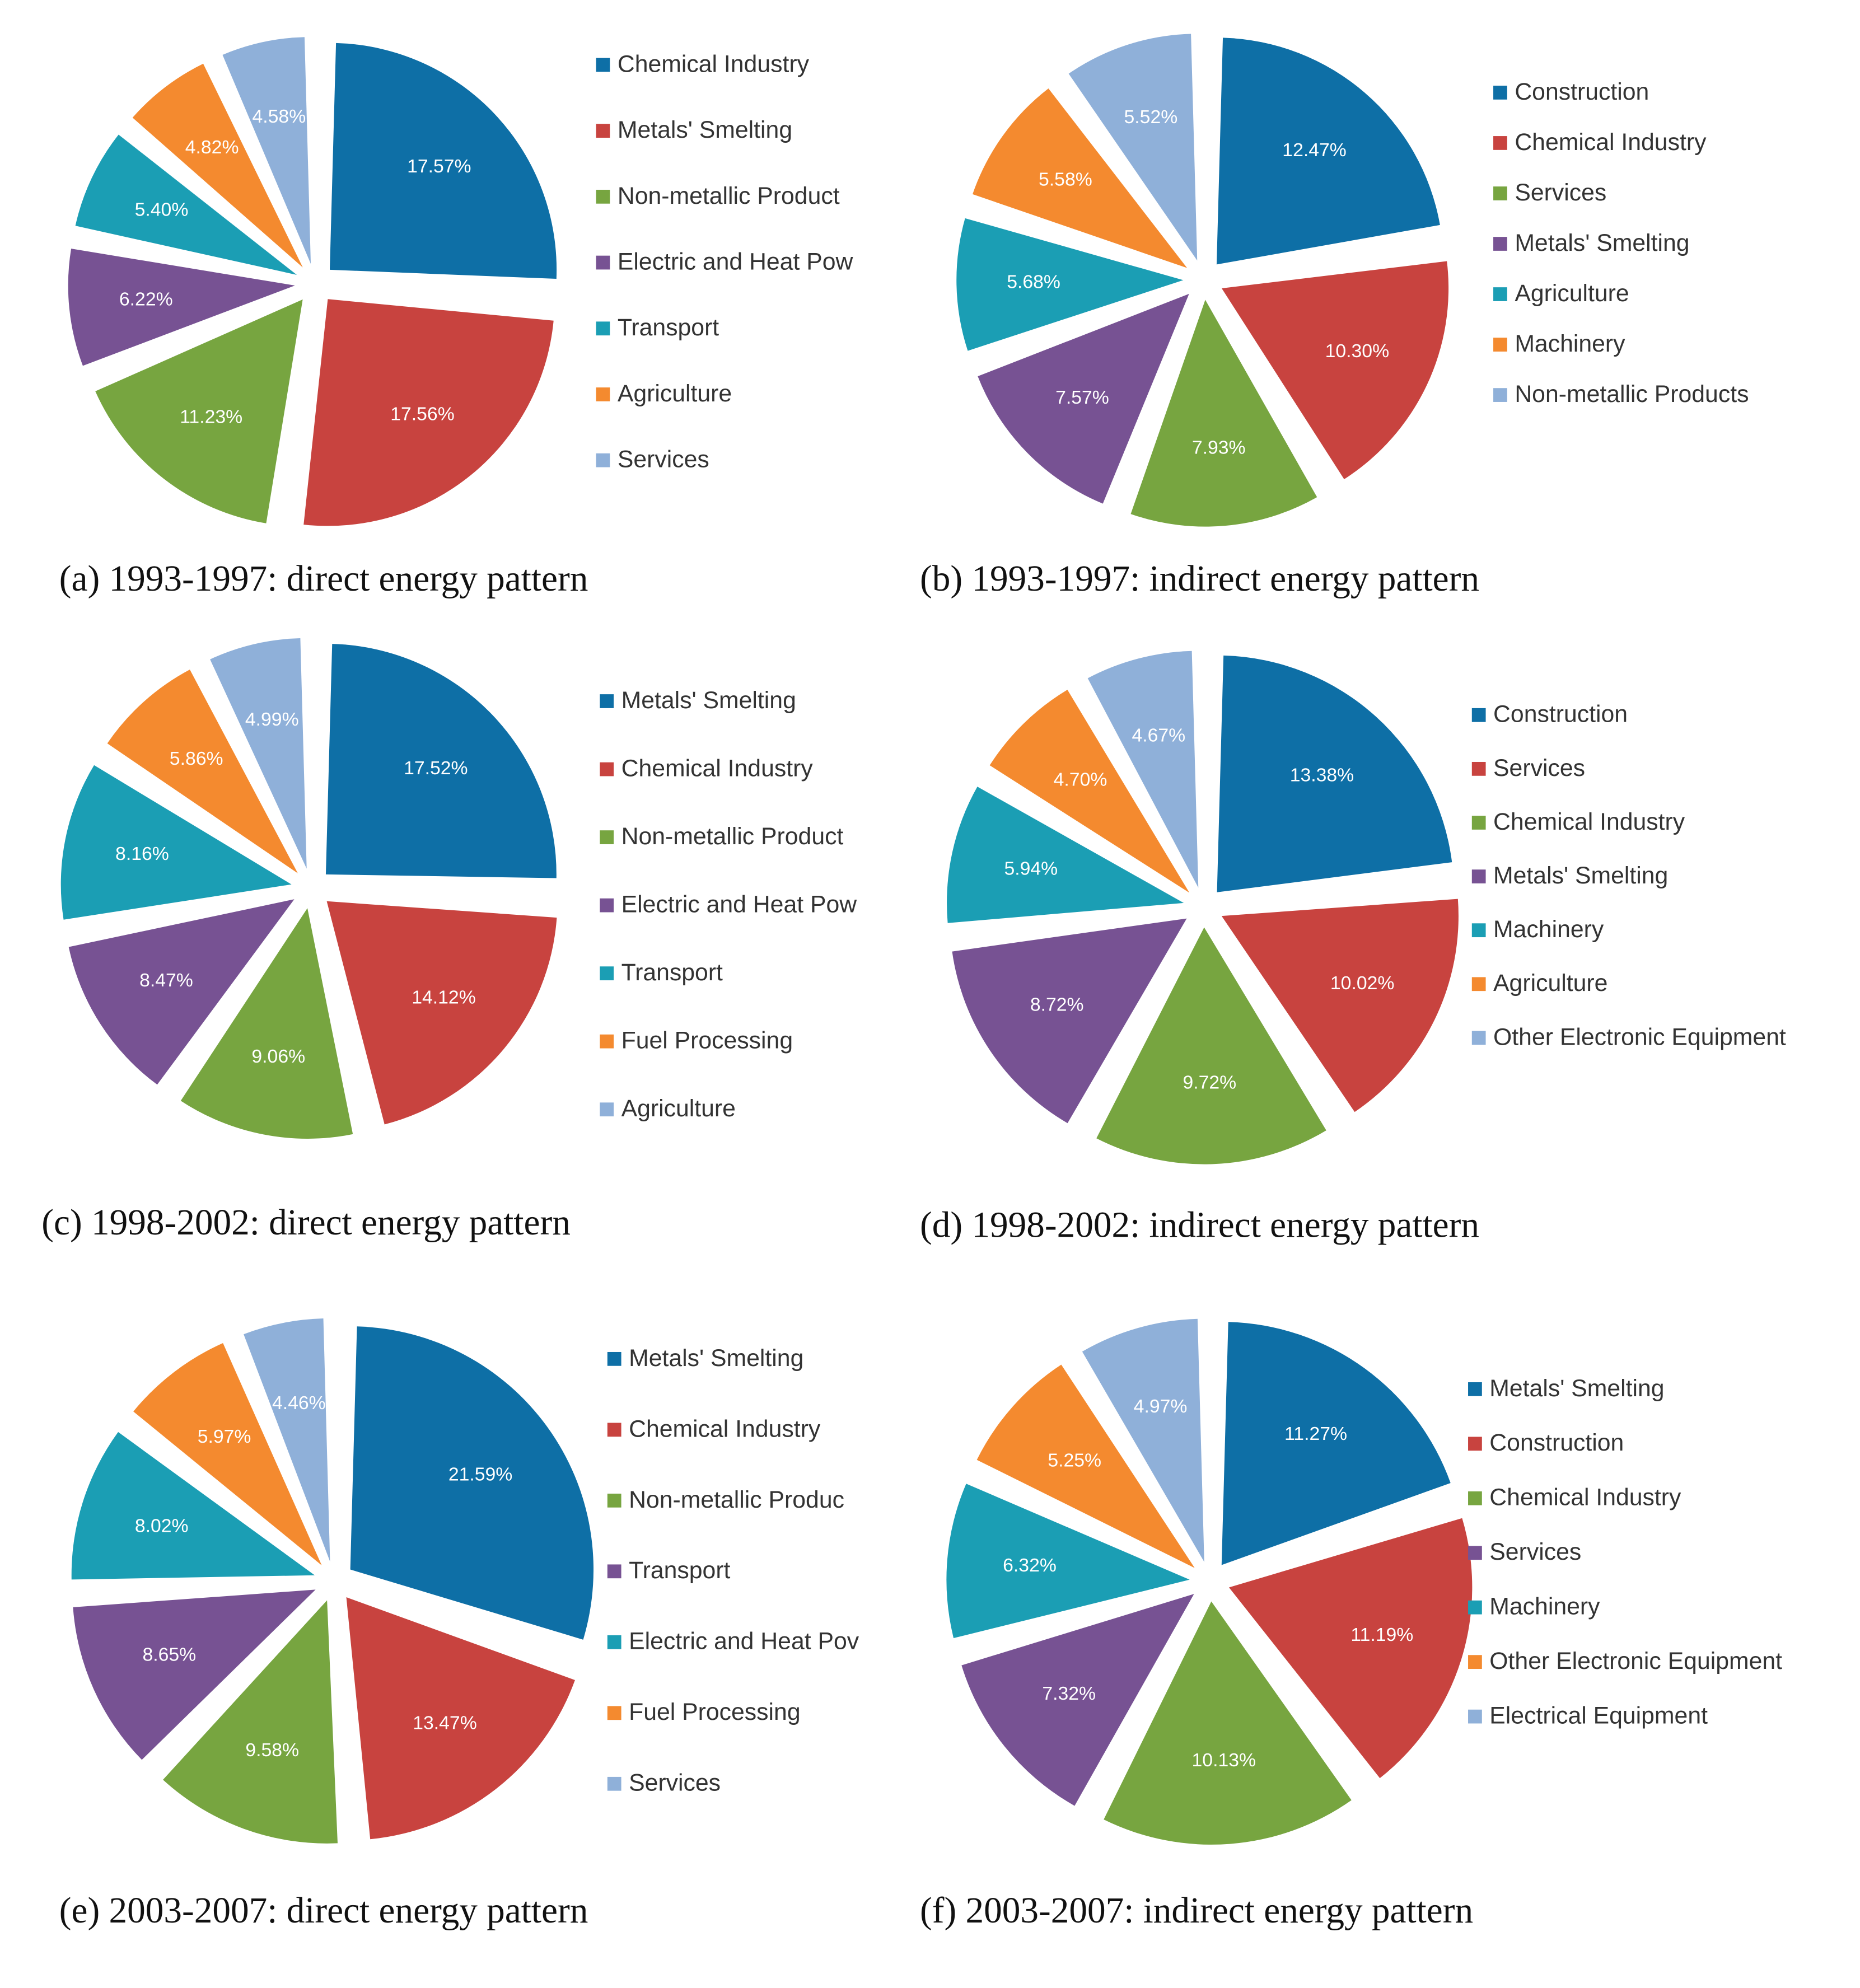  What do you see at coordinates (146, 299) in the screenshot?
I see `slice-value-label: 6.22%` at bounding box center [146, 299].